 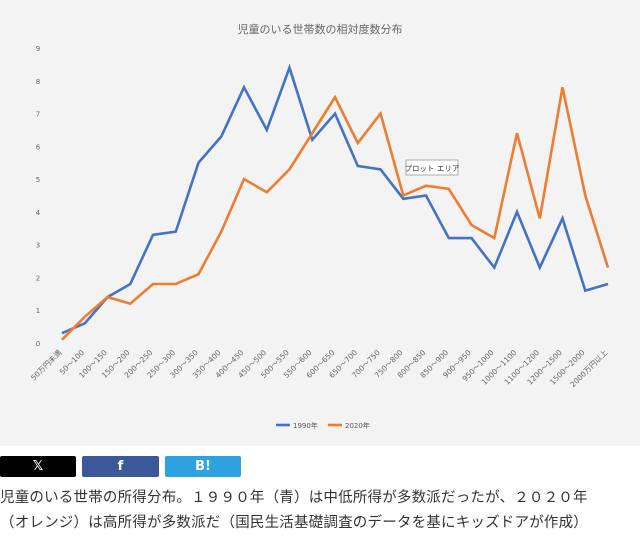 What do you see at coordinates (320, 466) in the screenshot?
I see `share-bar: 𝕏 f B!` at bounding box center [320, 466].